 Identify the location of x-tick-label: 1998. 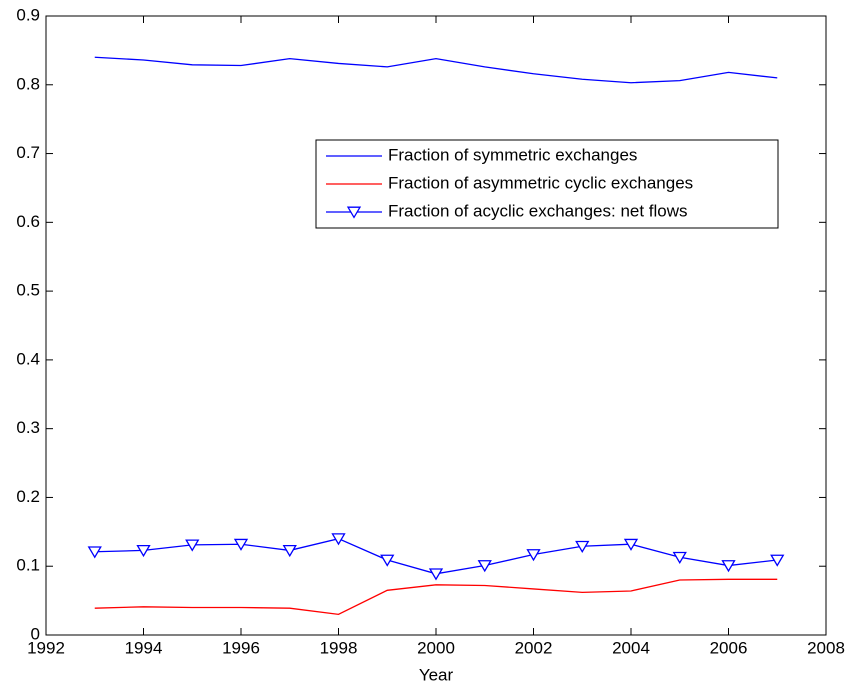
(339, 647).